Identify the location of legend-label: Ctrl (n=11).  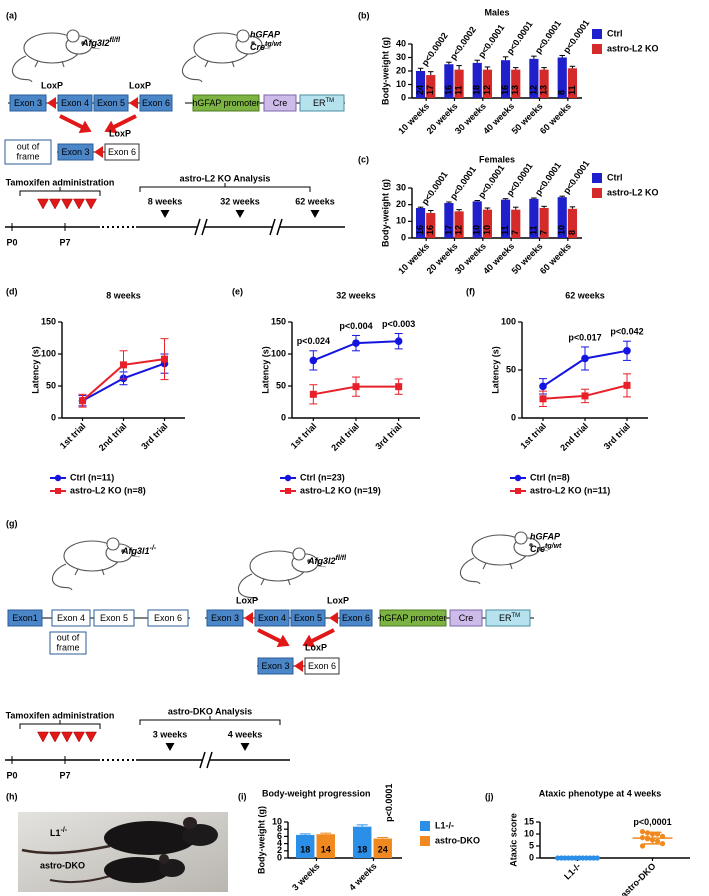
(92, 477).